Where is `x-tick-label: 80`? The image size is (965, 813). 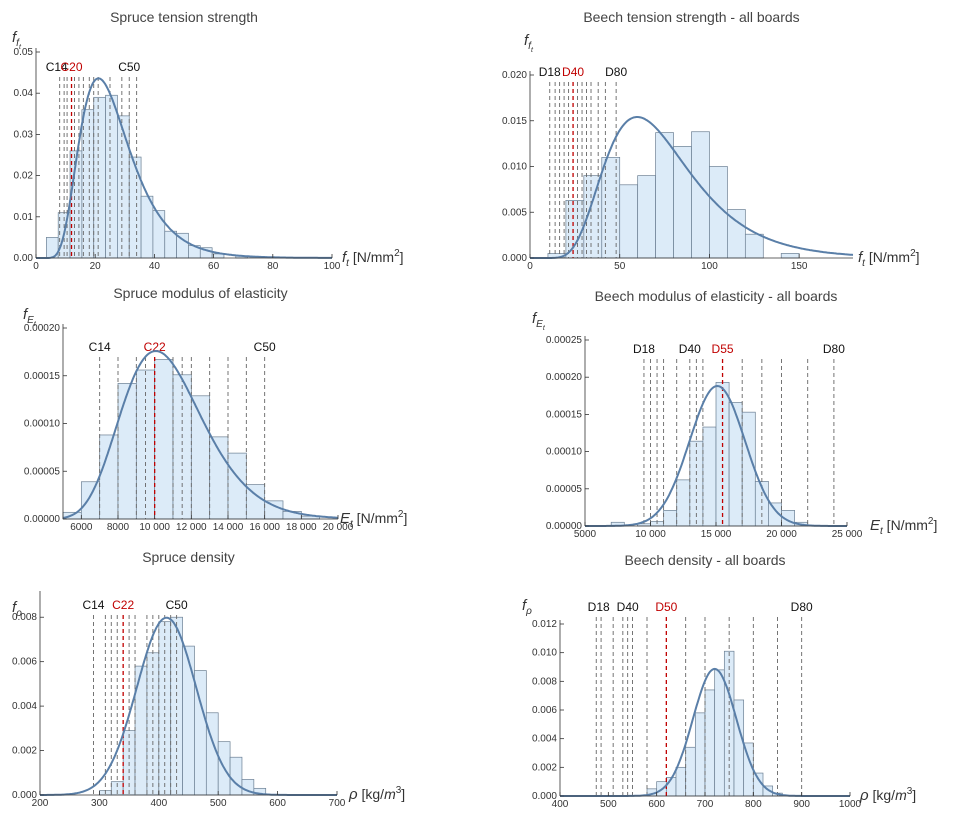 x-tick-label: 80 is located at coordinates (273, 266).